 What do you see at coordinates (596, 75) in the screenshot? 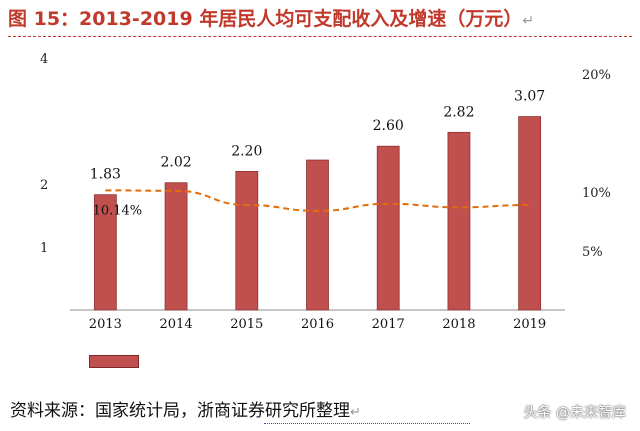
I see `y-right-tick-label: 20%` at bounding box center [596, 75].